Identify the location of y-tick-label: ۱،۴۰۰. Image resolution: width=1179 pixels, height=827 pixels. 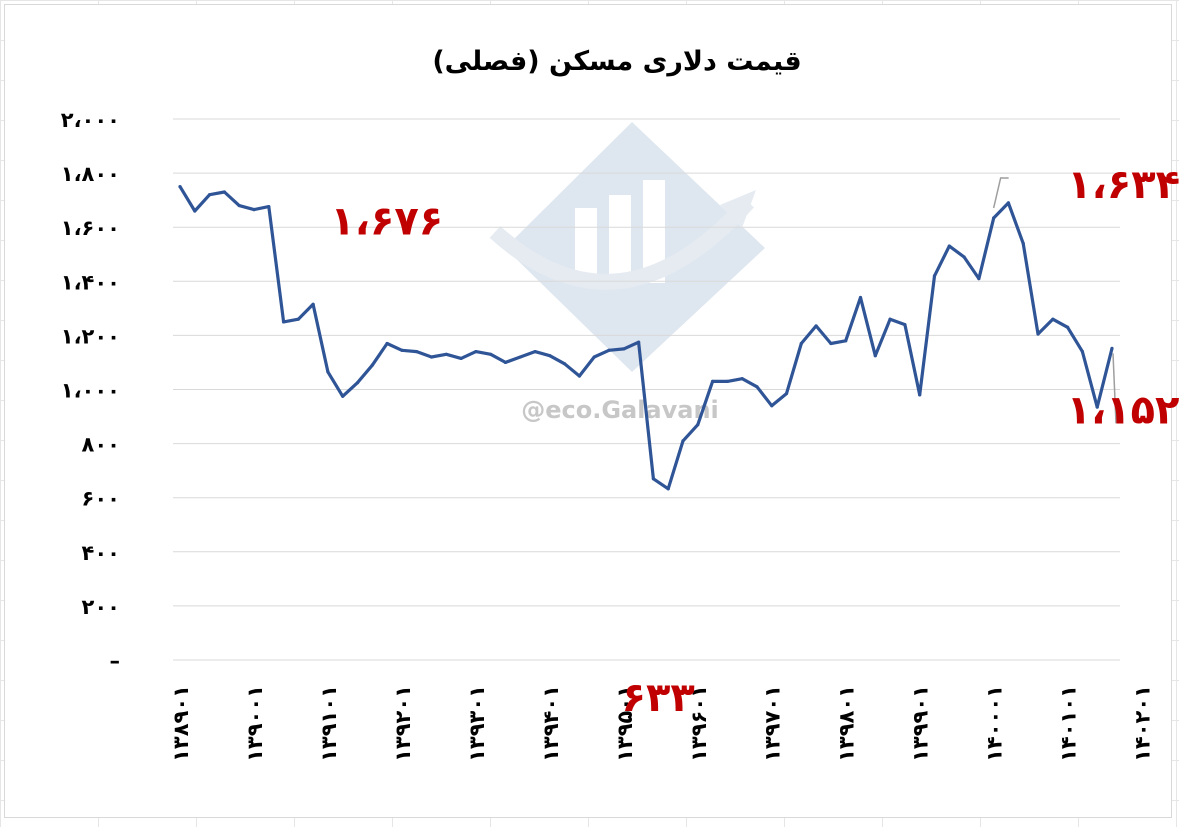
(90, 282).